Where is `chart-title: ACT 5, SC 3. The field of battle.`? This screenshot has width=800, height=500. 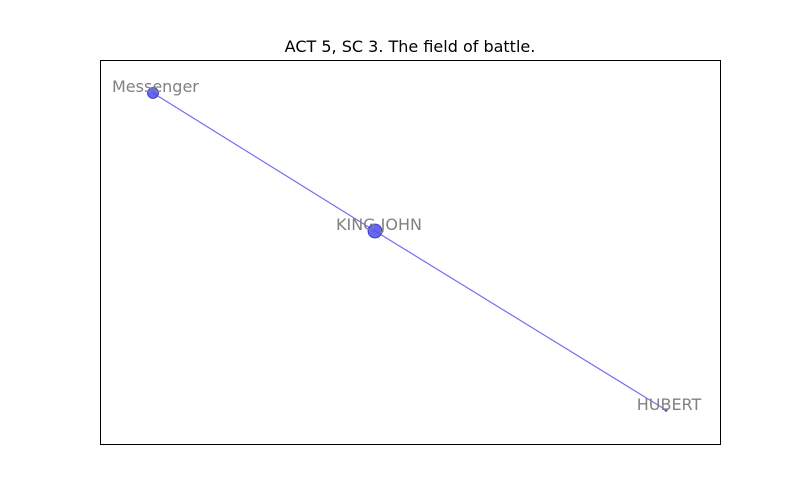
chart-title: ACT 5, SC 3. The field of battle. is located at coordinates (410, 46).